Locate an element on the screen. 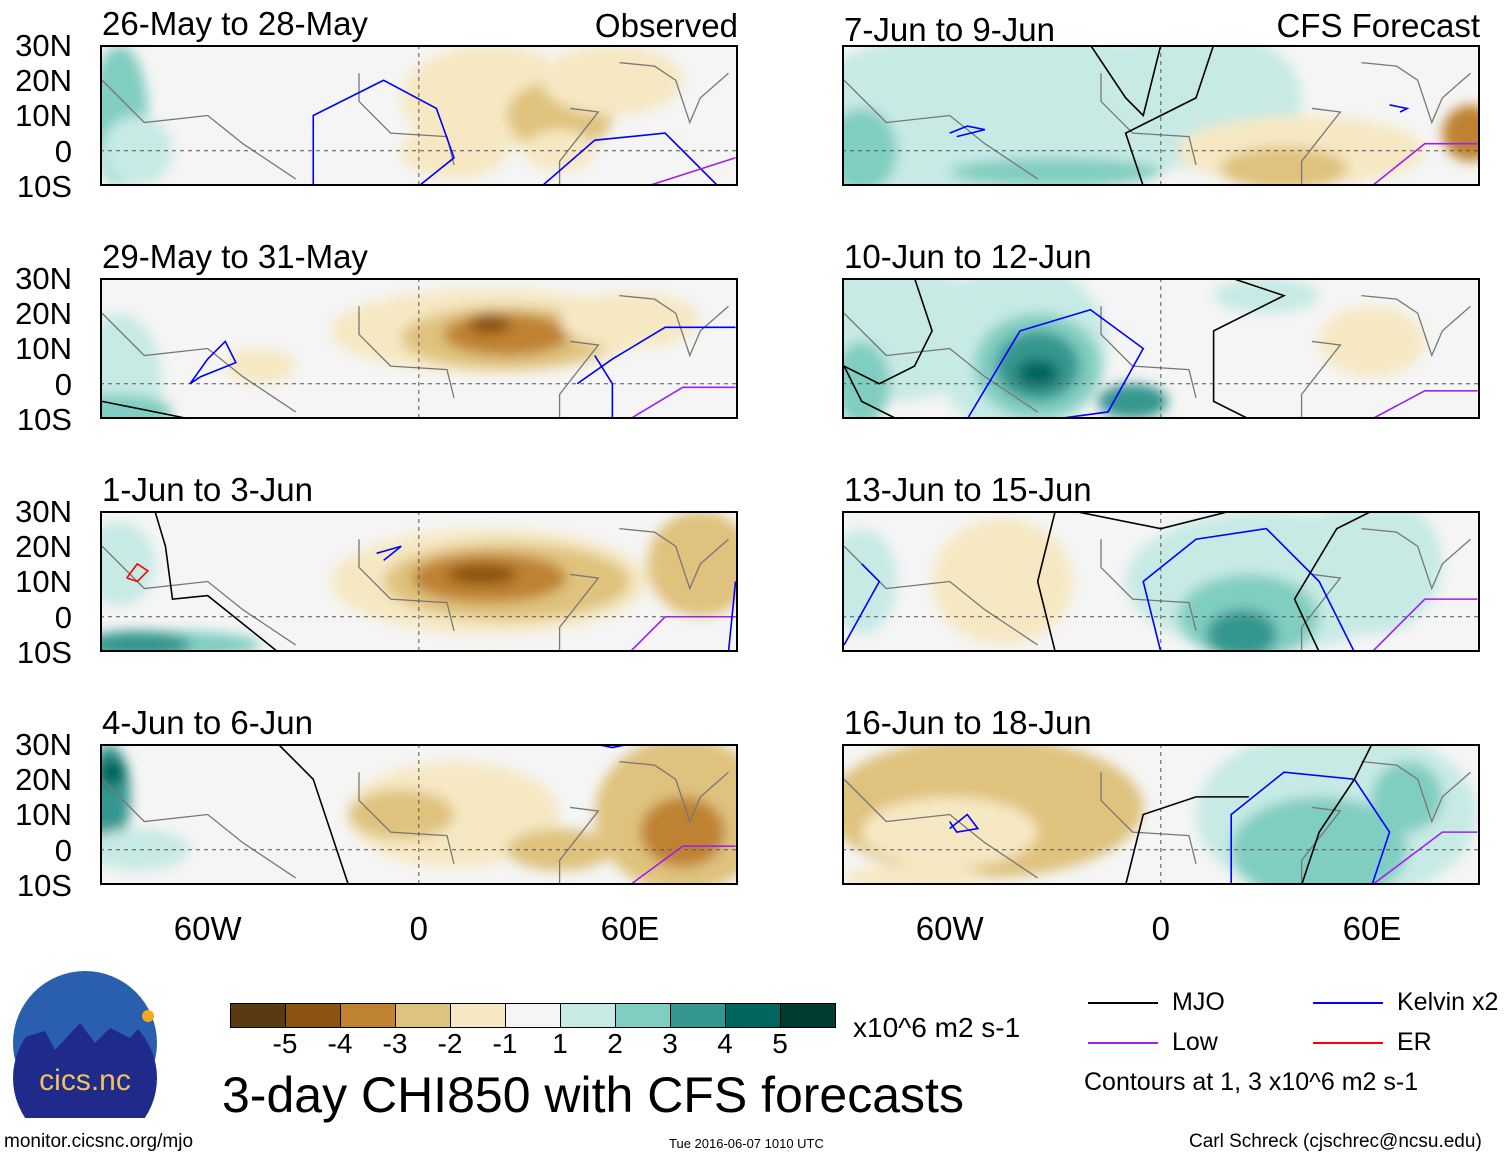 The height and width of the screenshot is (1158, 1510). colorbar-tick-label: 3 is located at coordinates (670, 1043).